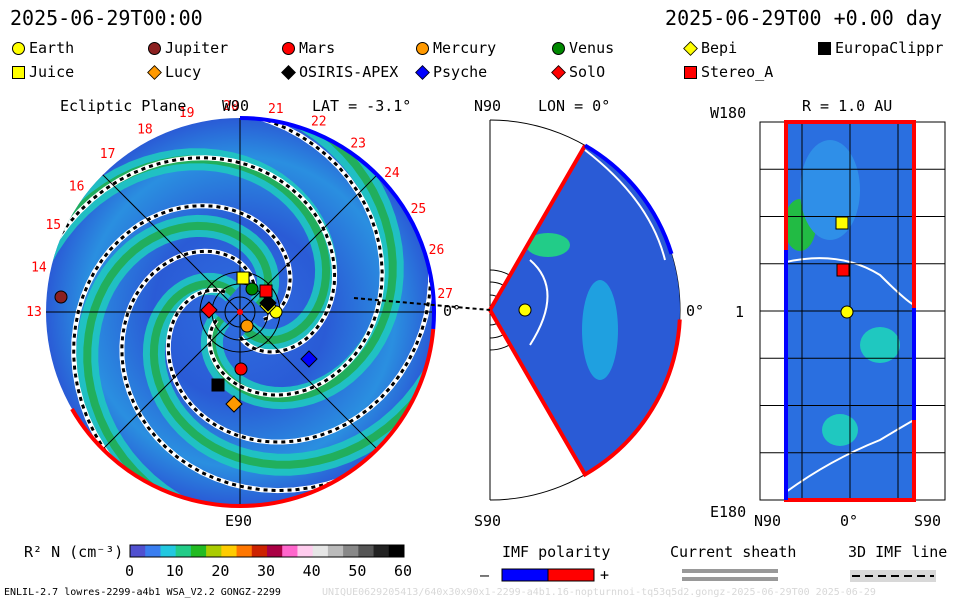 This screenshot has height=600, width=960. Describe the element at coordinates (174, 571) in the screenshot. I see `colorbar-tick: 10` at that location.